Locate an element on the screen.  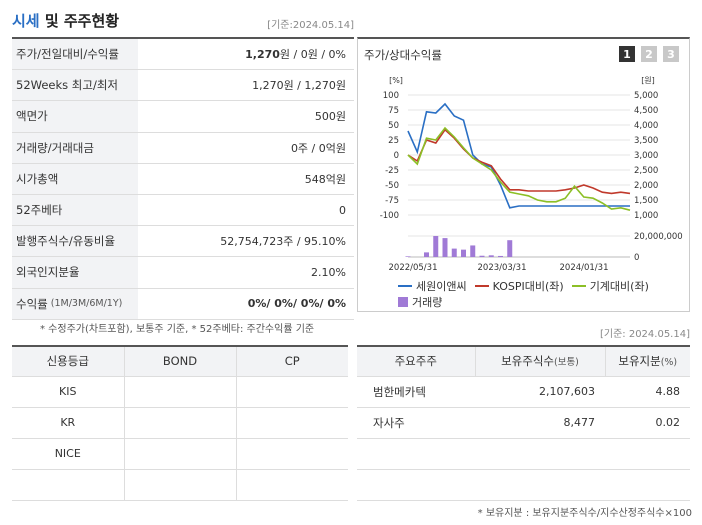
base-date: [기준:2024.05.14] is located at coordinates (310, 25).